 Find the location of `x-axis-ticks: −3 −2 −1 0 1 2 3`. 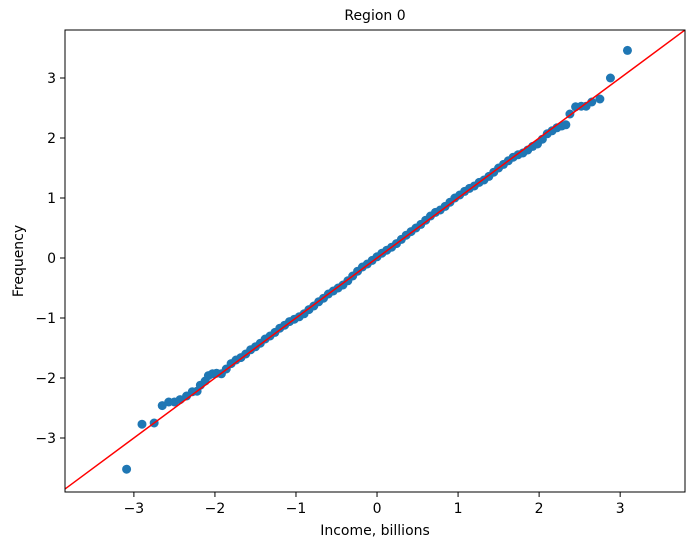

x-axis-ticks: −3 −2 −1 0 1 2 3 is located at coordinates (374, 504).